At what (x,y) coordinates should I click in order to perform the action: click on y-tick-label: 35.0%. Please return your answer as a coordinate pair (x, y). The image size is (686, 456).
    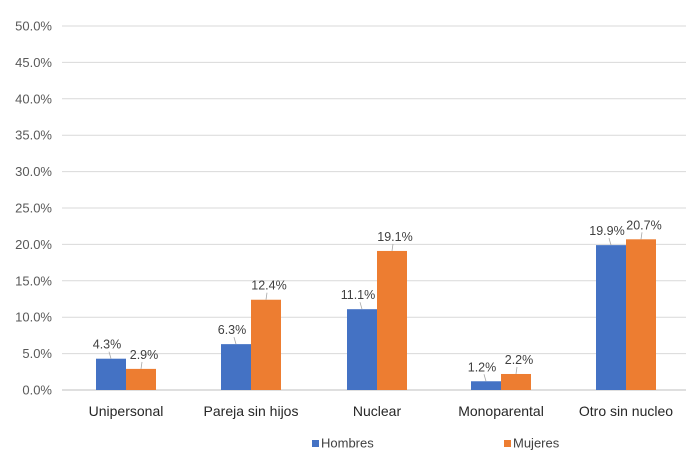
    Looking at the image, I should click on (33, 135).